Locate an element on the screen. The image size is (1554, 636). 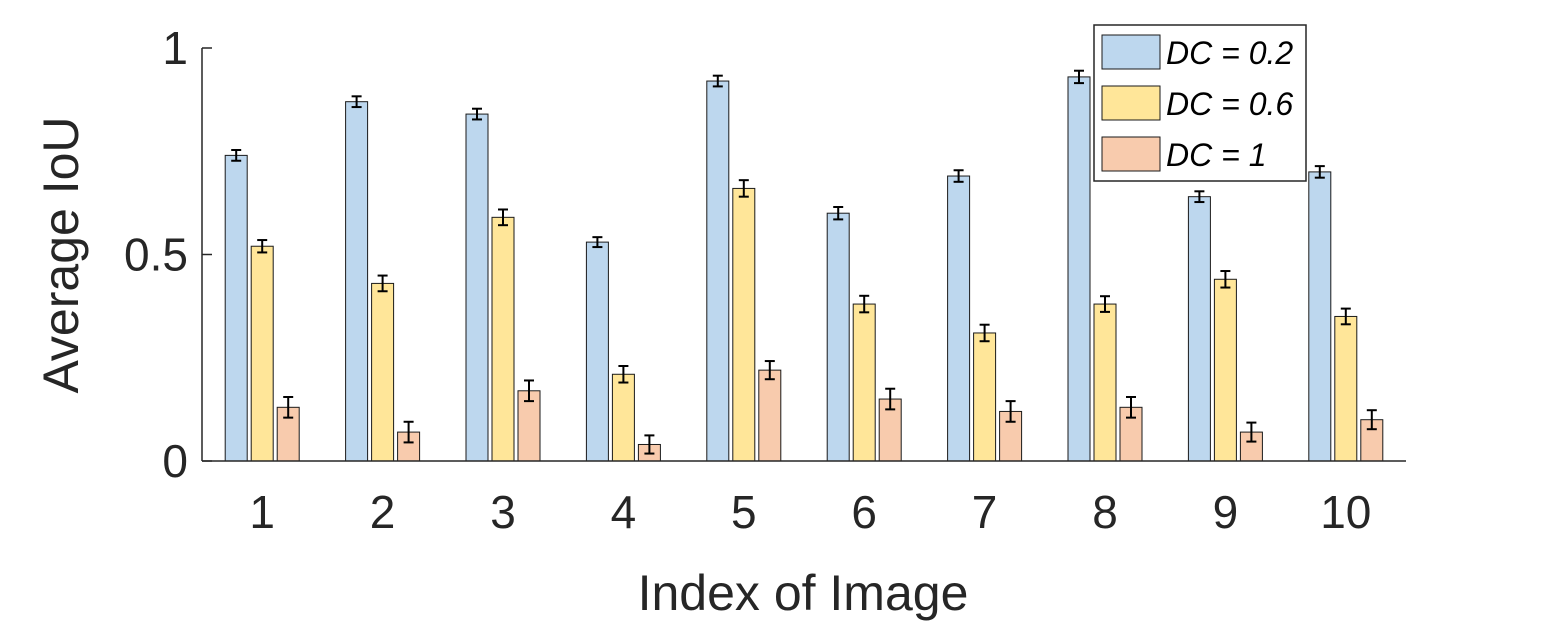
x-tick-label: 9 is located at coordinates (1226, 512).